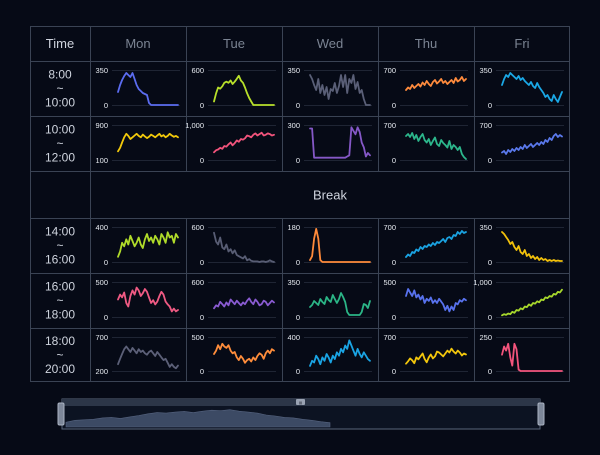 This screenshot has height=455, width=600. Describe the element at coordinates (101, 125) in the screenshot. I see `y-tick-label: 900` at that location.